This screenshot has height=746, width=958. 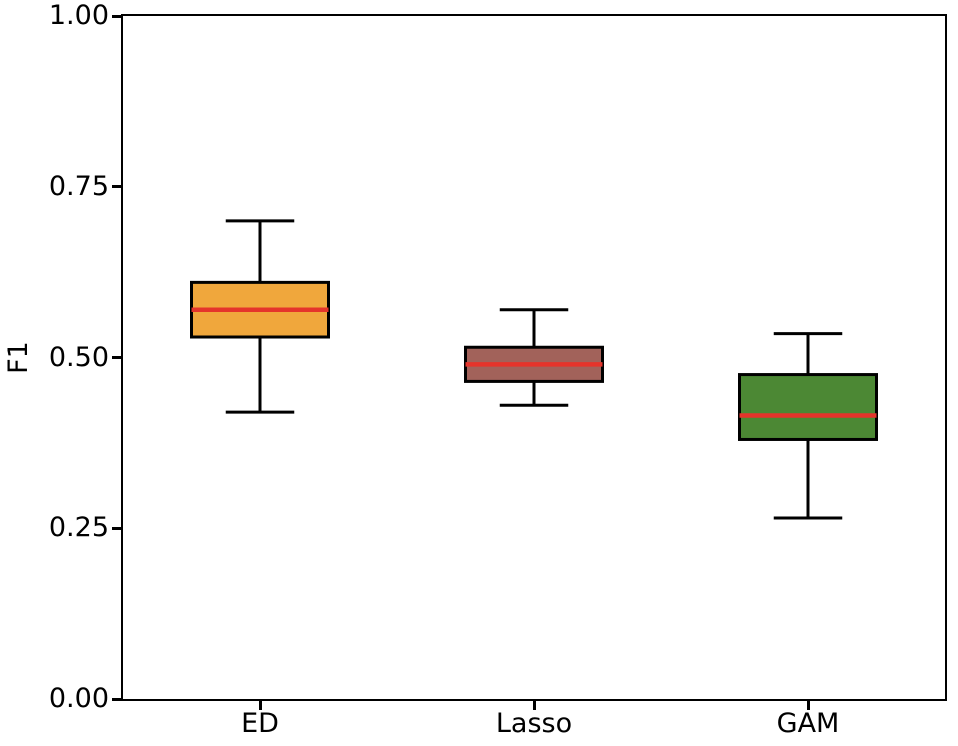 What do you see at coordinates (260, 723) in the screenshot?
I see `x-tick-label-ed: ED` at bounding box center [260, 723].